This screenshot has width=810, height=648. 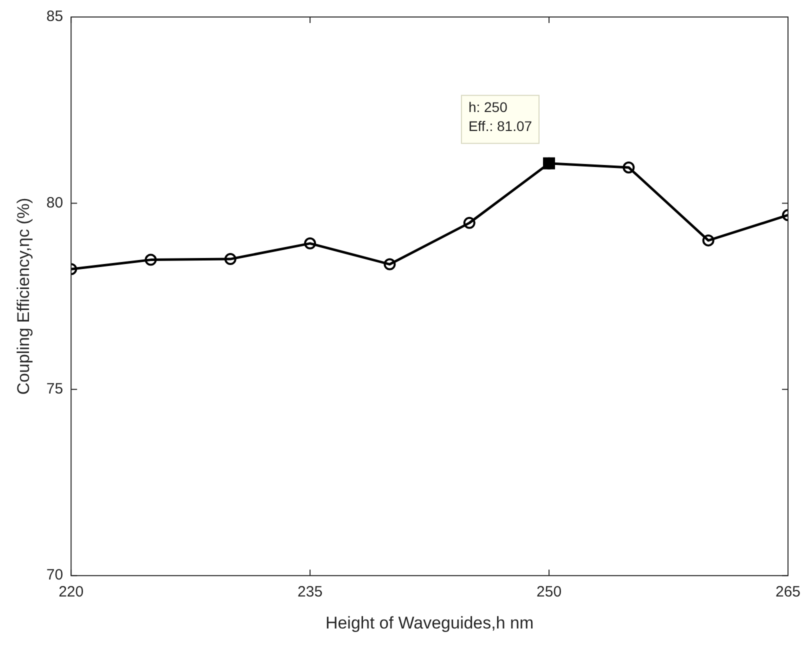 What do you see at coordinates (71, 592) in the screenshot?
I see `x-tick-label: 220` at bounding box center [71, 592].